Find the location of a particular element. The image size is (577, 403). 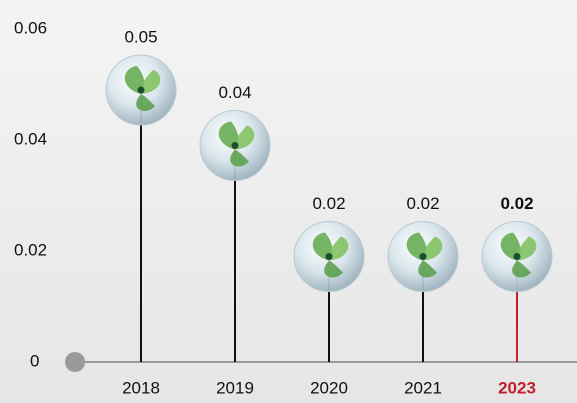

y-tick-label: 0.06 is located at coordinates (30, 27).